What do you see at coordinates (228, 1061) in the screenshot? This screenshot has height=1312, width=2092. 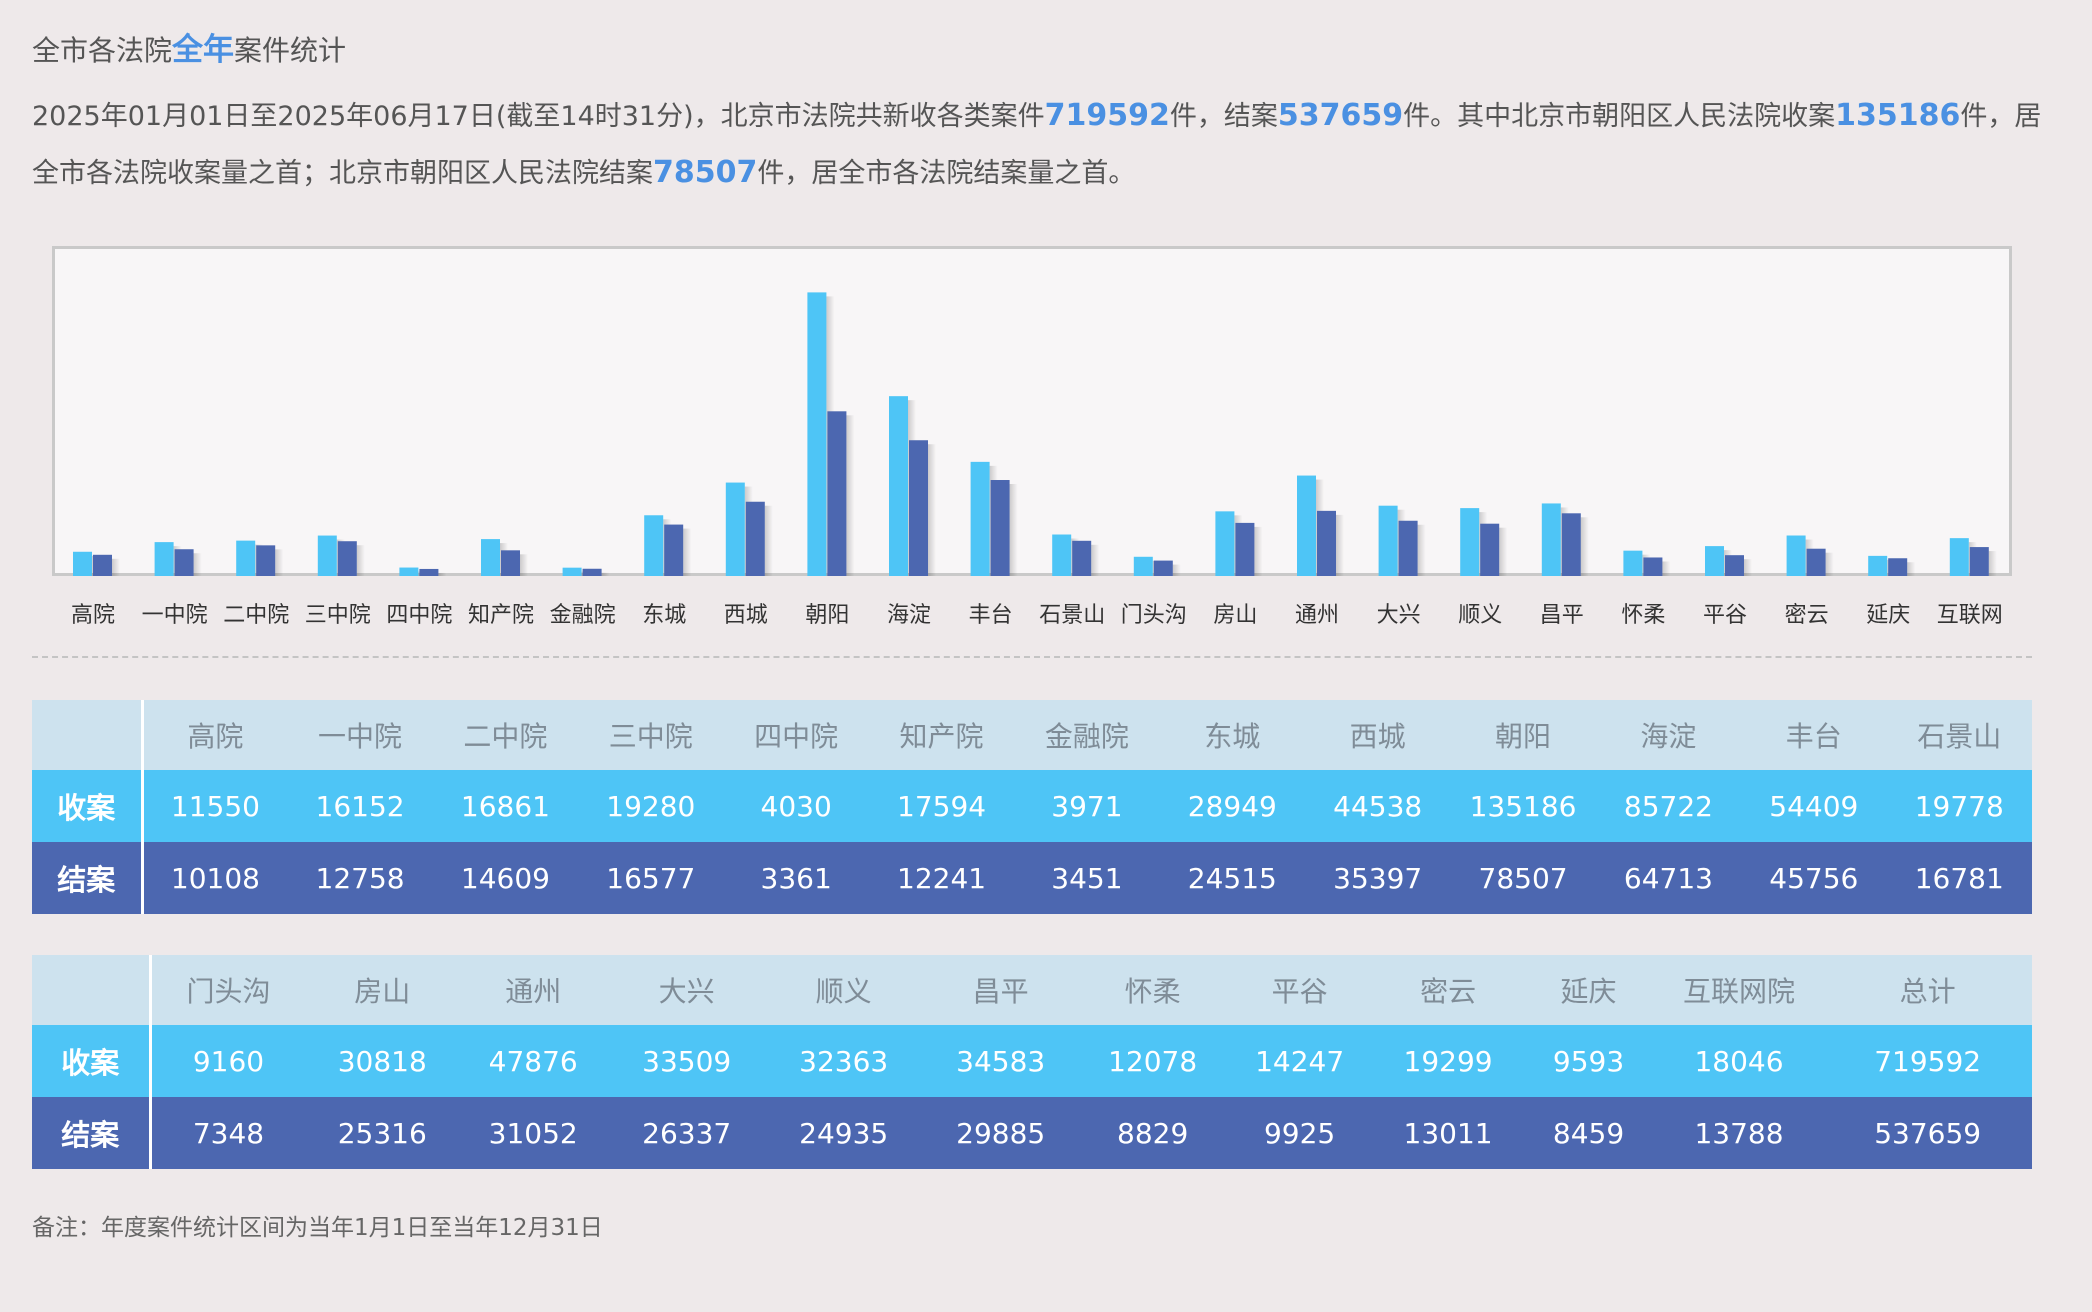 I see `received-cell: 9160` at bounding box center [228, 1061].